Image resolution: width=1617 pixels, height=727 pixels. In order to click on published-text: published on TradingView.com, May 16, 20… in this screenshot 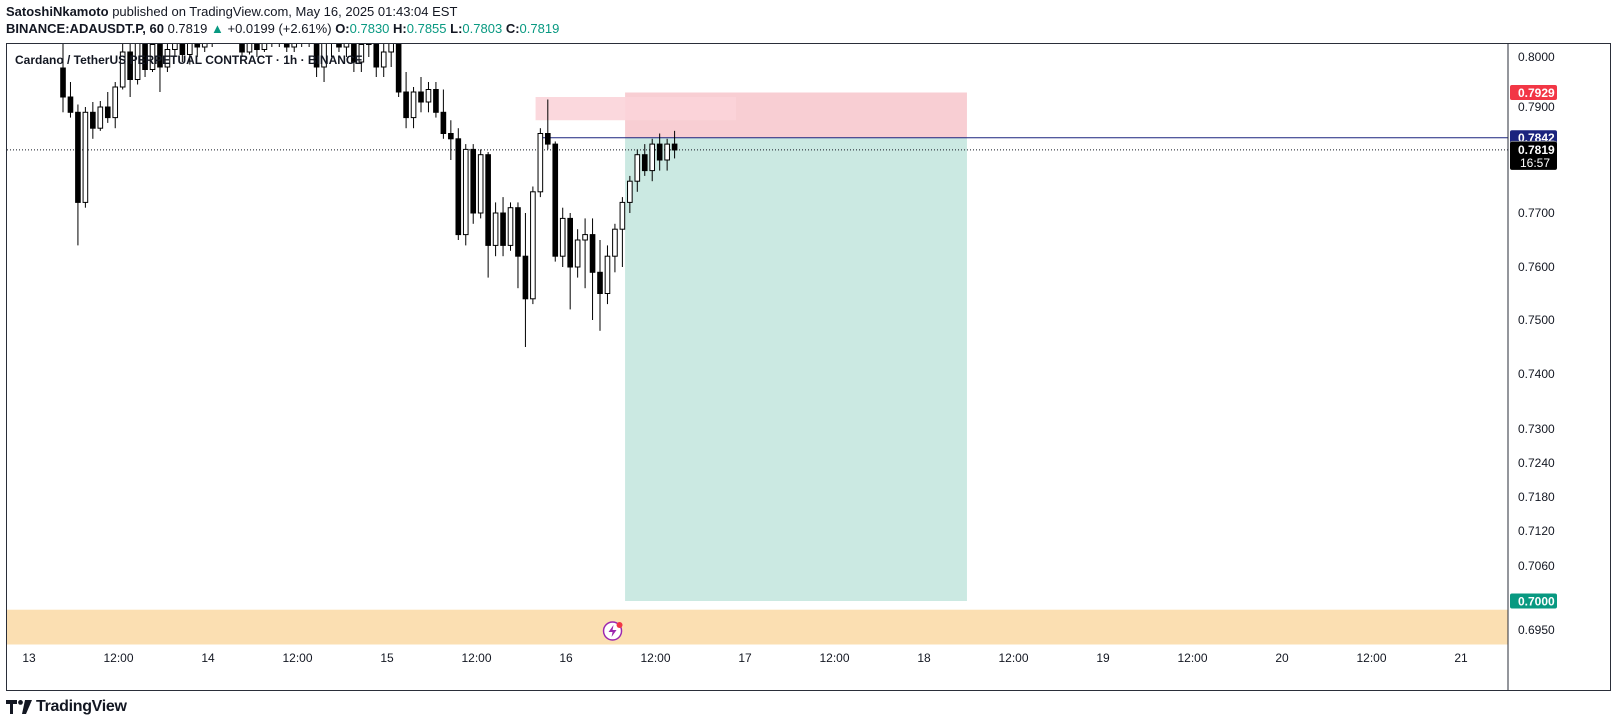, I will do `click(283, 11)`.